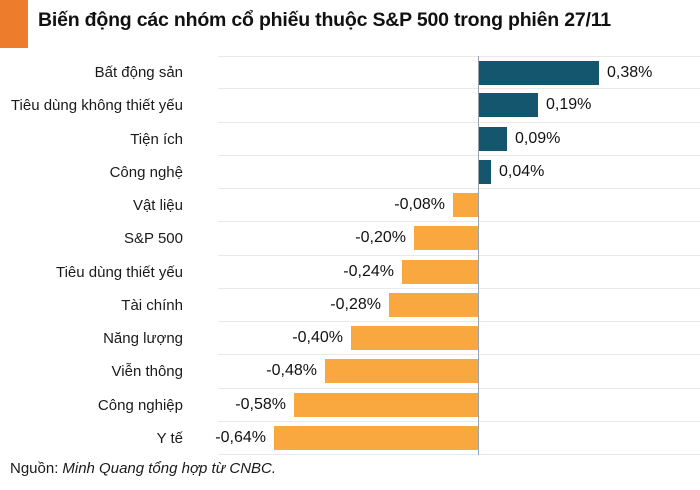 This screenshot has height=490, width=700. I want to click on row-plot-area: -0,64%, so click(457, 438).